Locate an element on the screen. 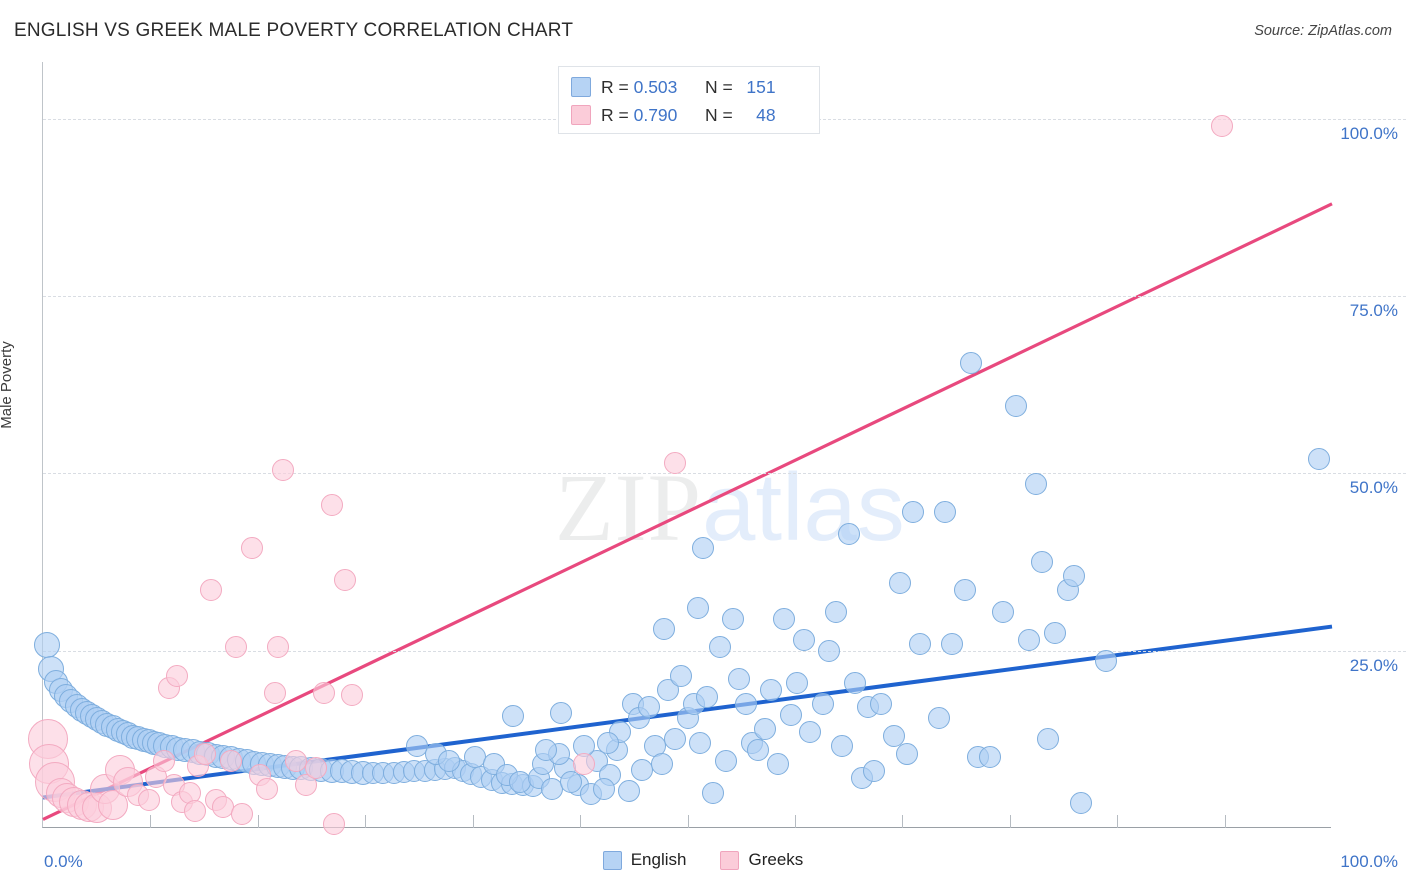 Image resolution: width=1406 pixels, height=892 pixels. greeks-r-value: 0.790 is located at coordinates (655, 114).